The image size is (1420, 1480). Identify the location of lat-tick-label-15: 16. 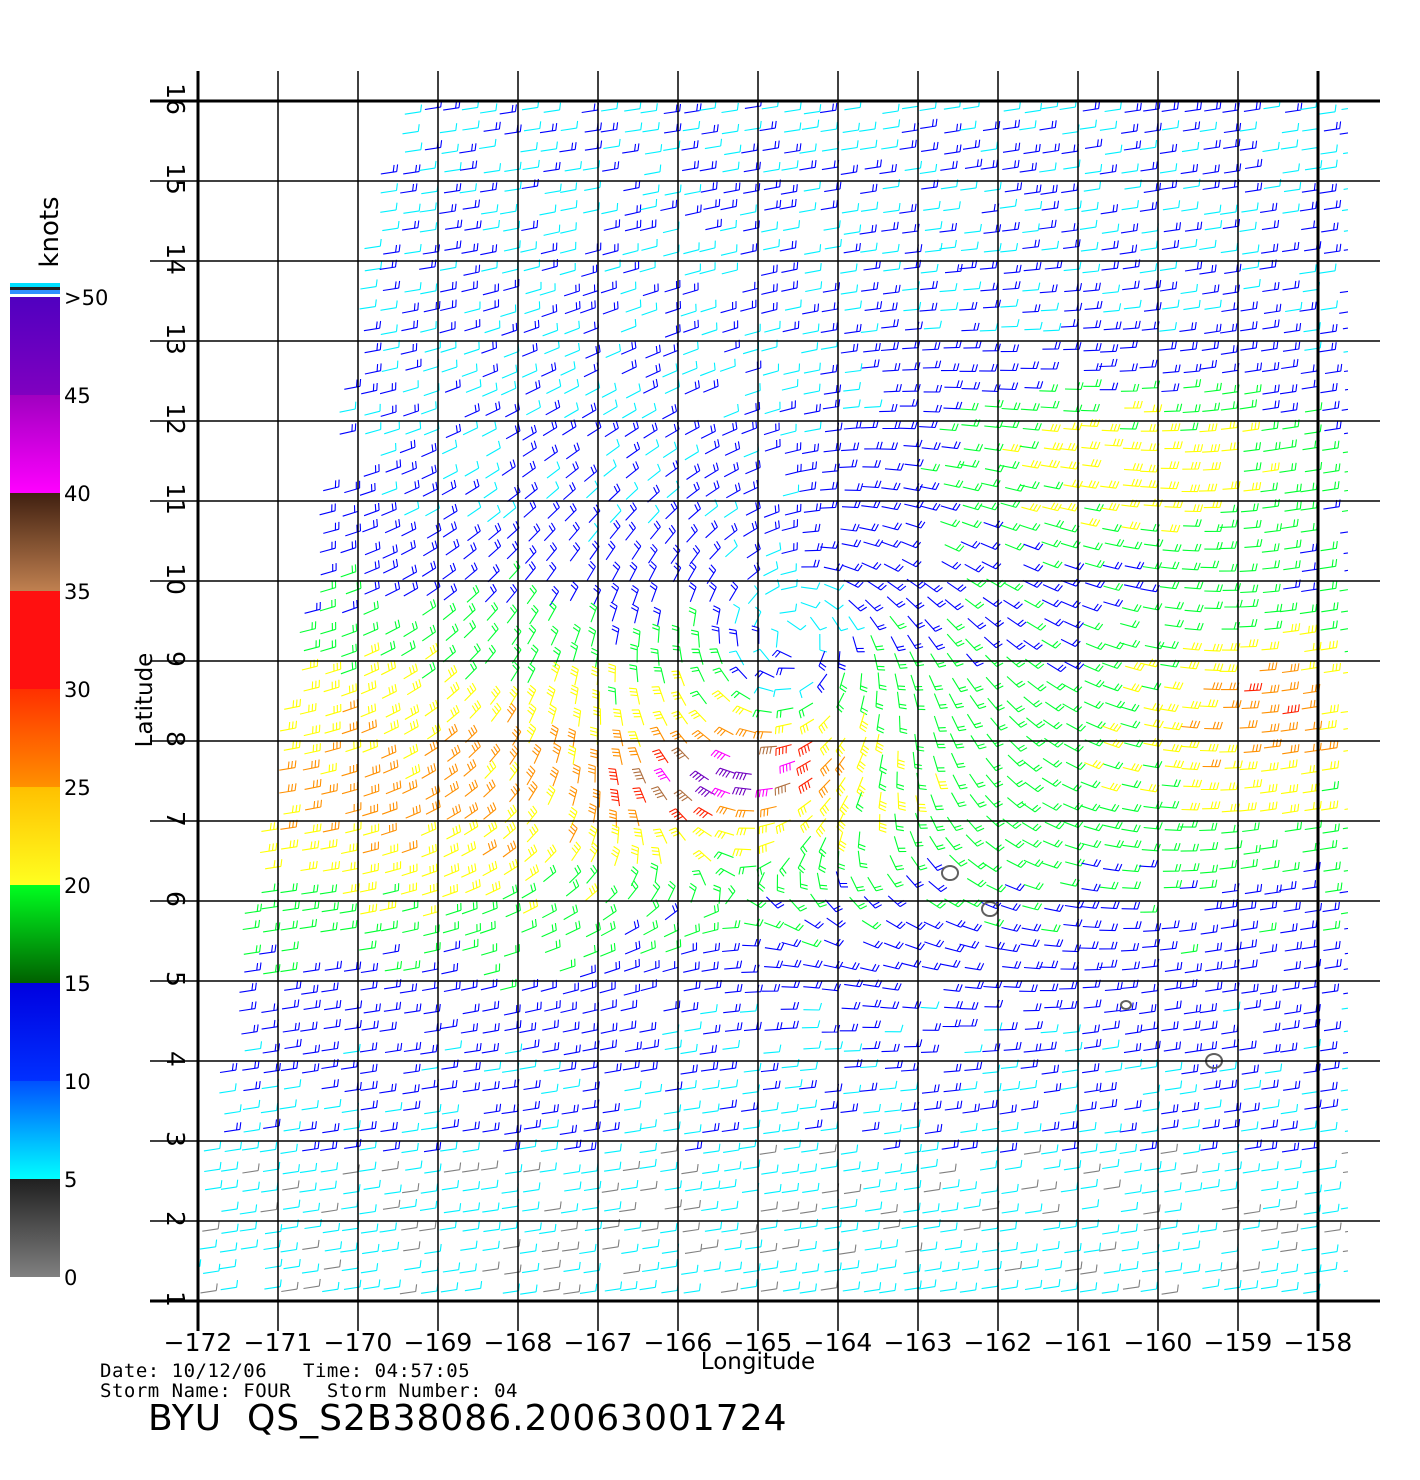
(175, 99).